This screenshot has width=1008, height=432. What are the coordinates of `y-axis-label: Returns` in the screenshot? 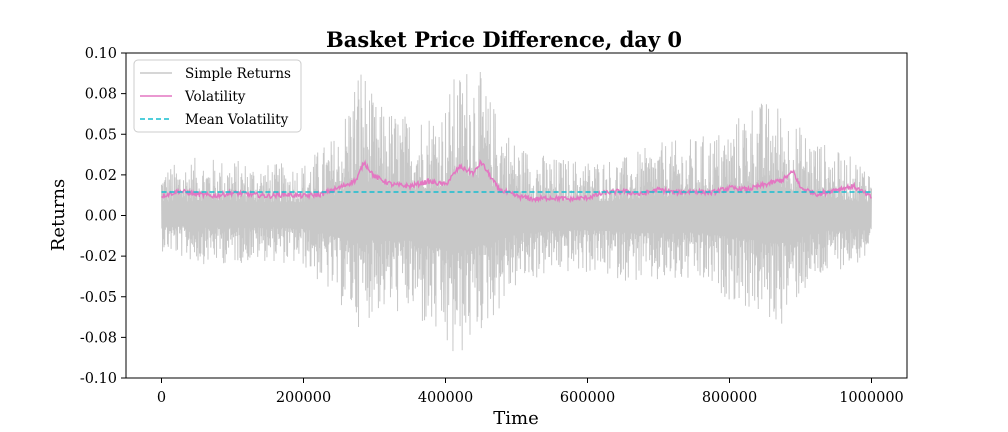 It's located at (58, 215).